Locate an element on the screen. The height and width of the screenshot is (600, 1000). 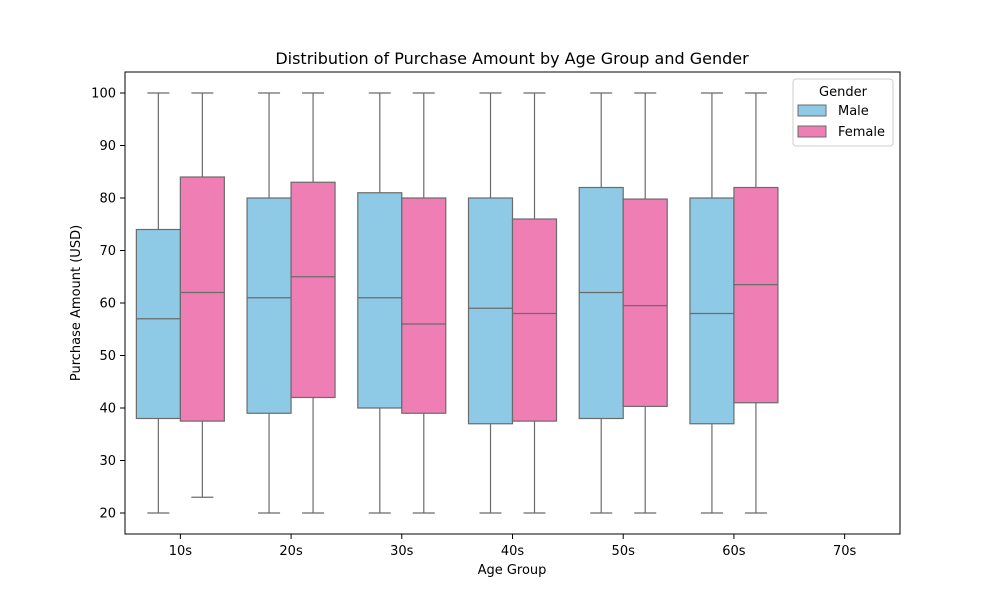
x-tick-label: 40s is located at coordinates (513, 551).